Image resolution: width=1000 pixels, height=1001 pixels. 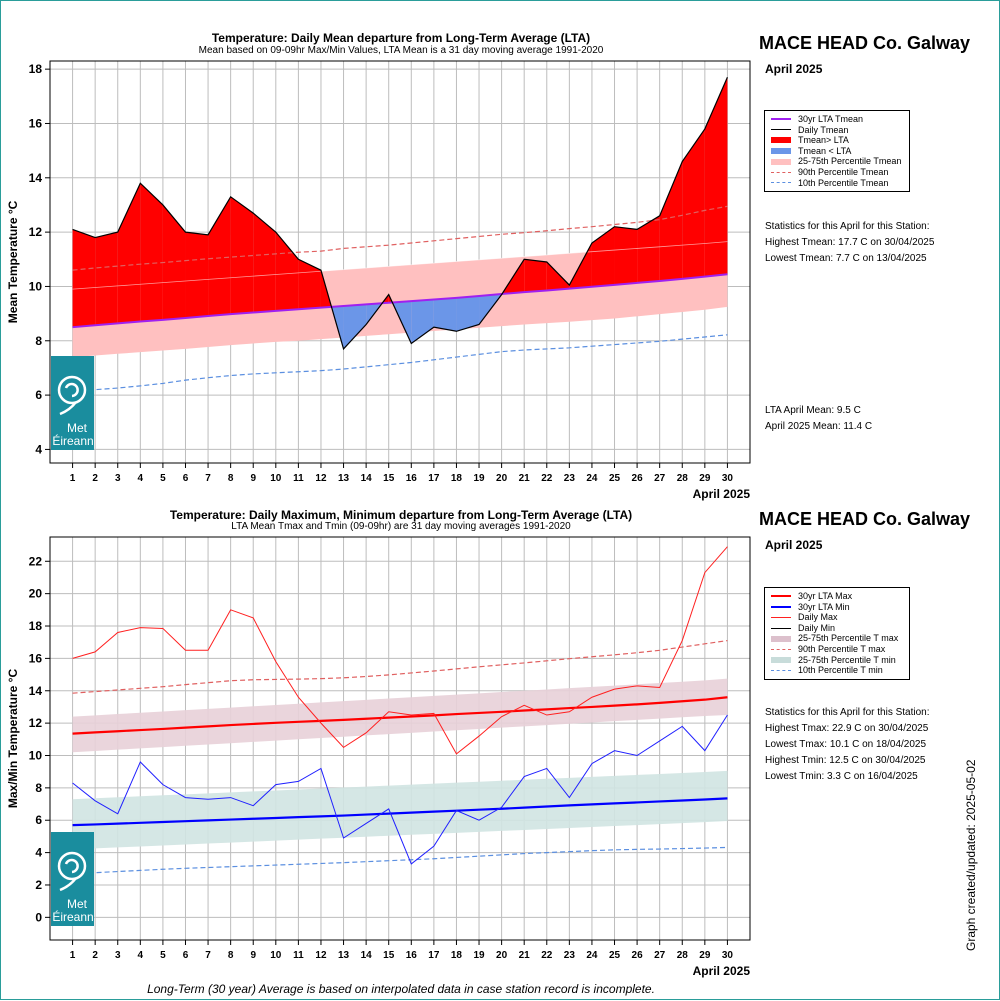 What do you see at coordinates (400, 716) in the screenshot?
I see `percentile-band-tmax` at bounding box center [400, 716].